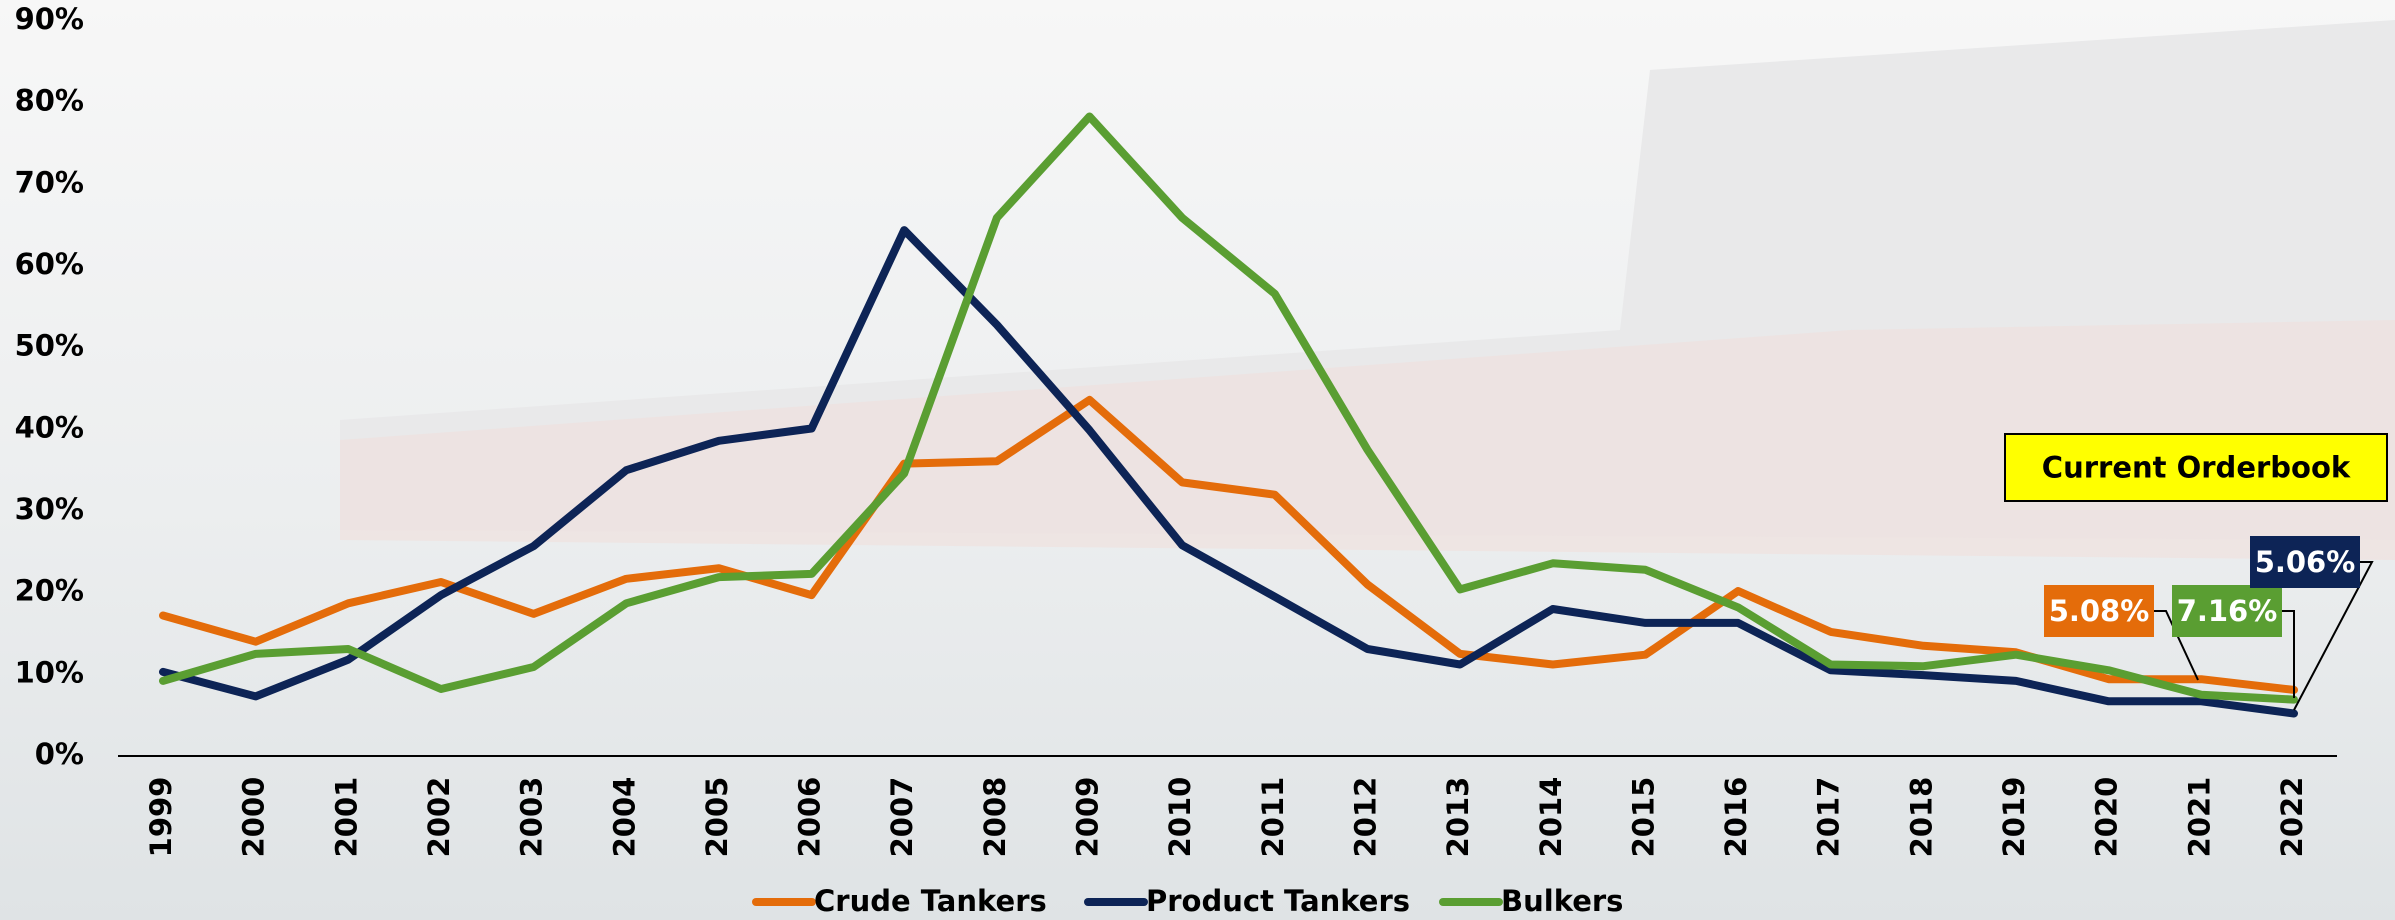 Image resolution: width=2395 pixels, height=920 pixels. Describe the element at coordinates (1458, 817) in the screenshot. I see `x-tick-label: 2013` at that location.